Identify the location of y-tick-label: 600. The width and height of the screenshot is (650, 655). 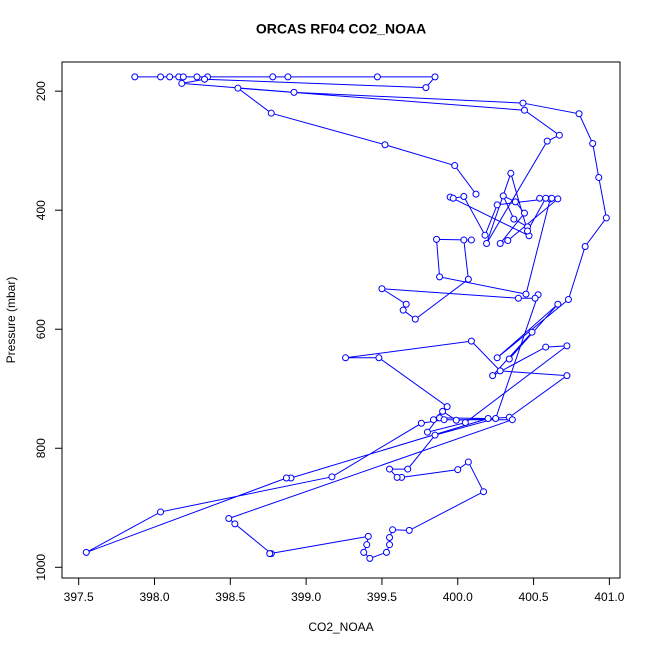
(41, 329).